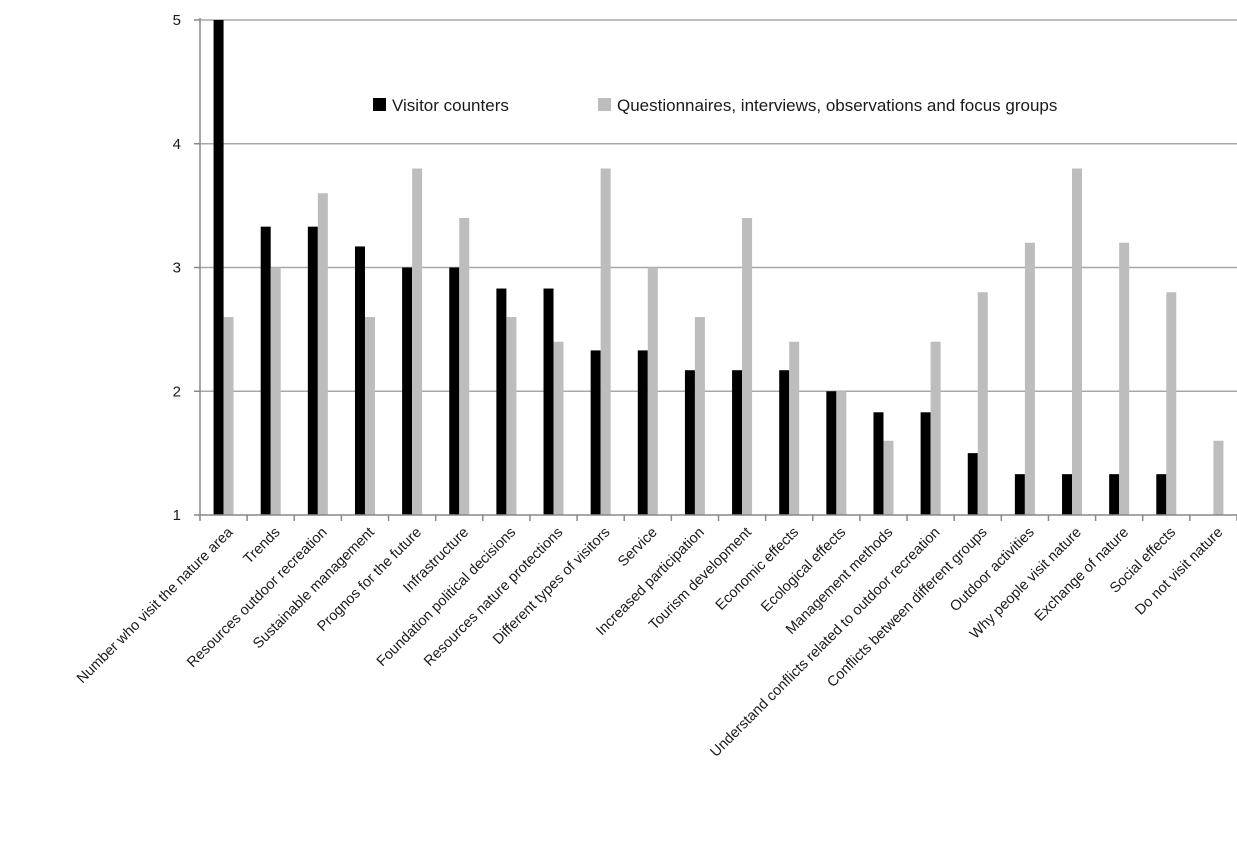 The height and width of the screenshot is (852, 1237). What do you see at coordinates (992, 570) in the screenshot?
I see `x-tick-label: Outdoor activities` at bounding box center [992, 570].